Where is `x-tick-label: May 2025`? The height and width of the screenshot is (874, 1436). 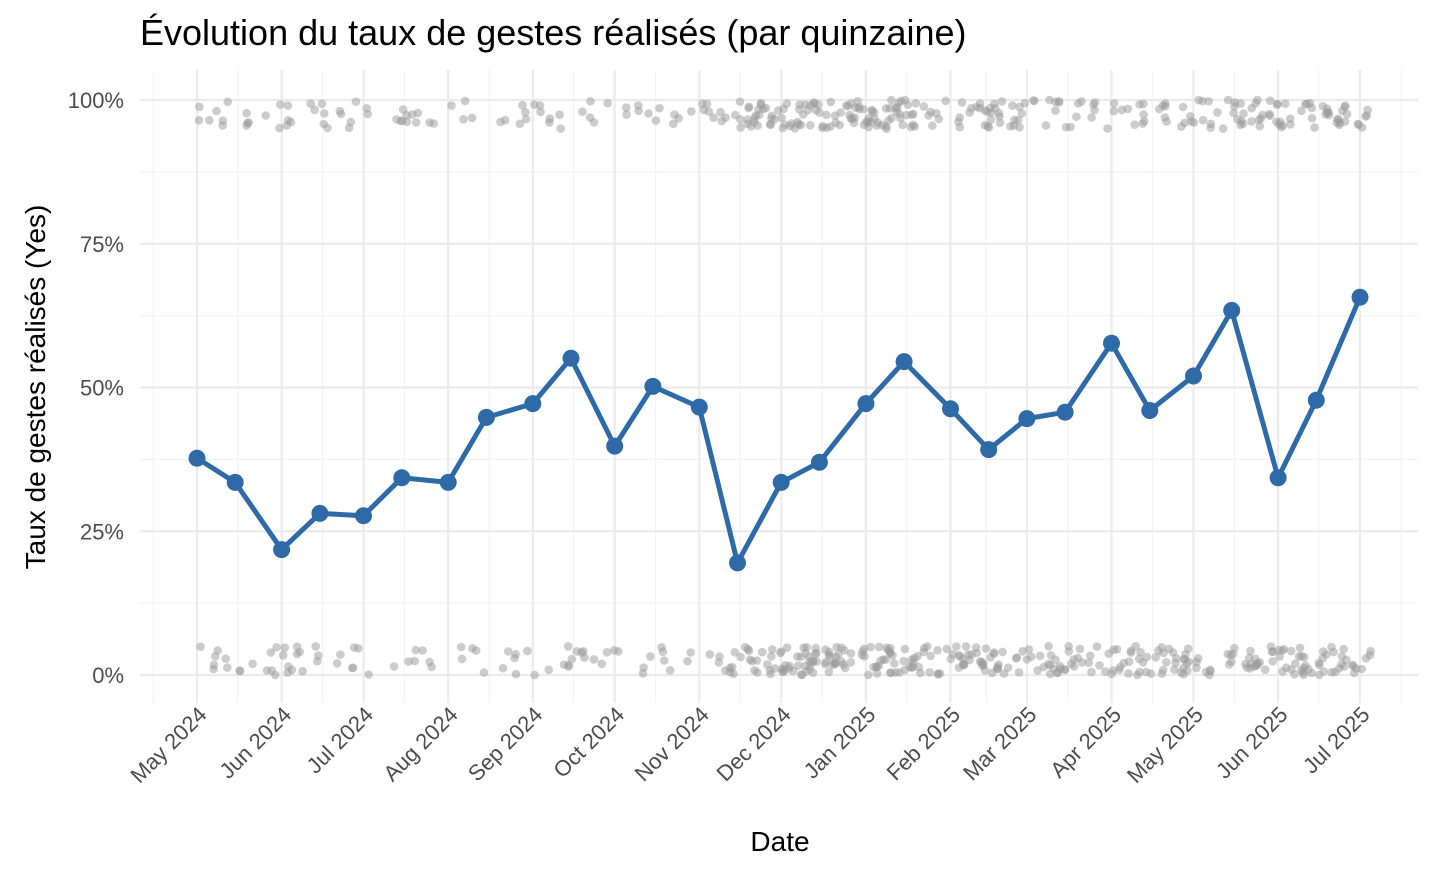
x-tick-label: May 2025 is located at coordinates (1165, 745).